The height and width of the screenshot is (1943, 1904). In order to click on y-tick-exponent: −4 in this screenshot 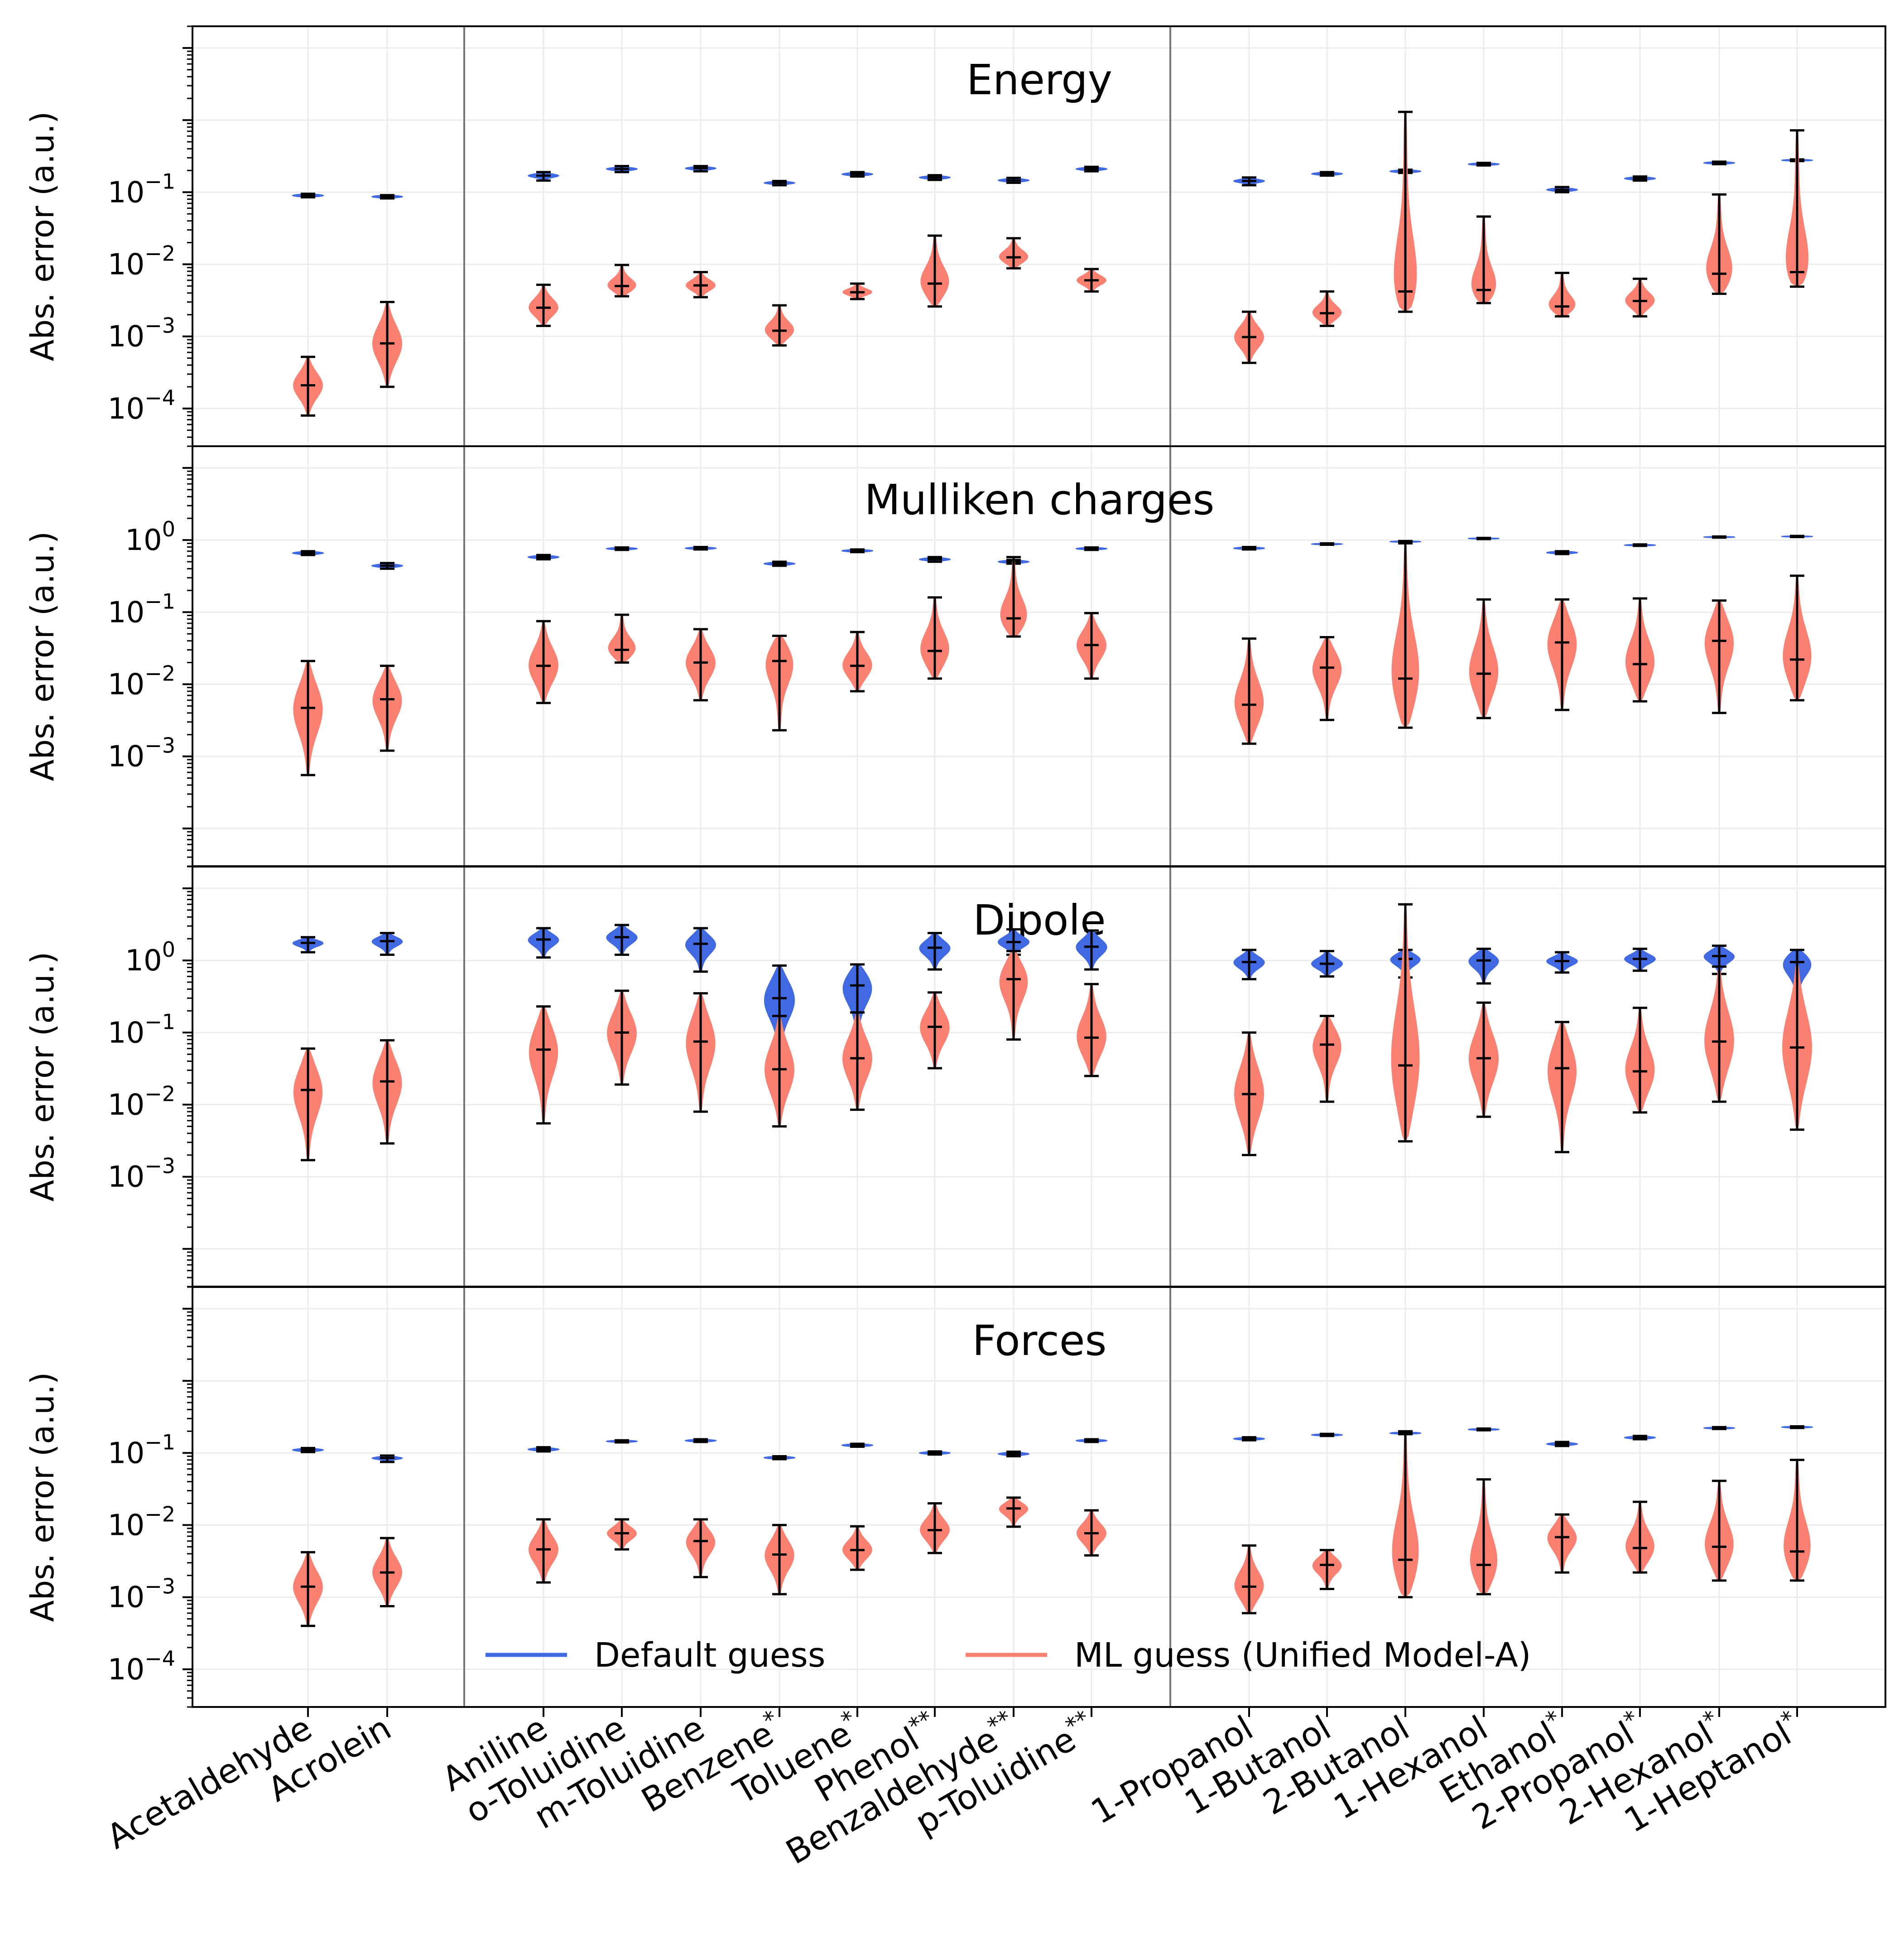, I will do `click(160, 398)`.